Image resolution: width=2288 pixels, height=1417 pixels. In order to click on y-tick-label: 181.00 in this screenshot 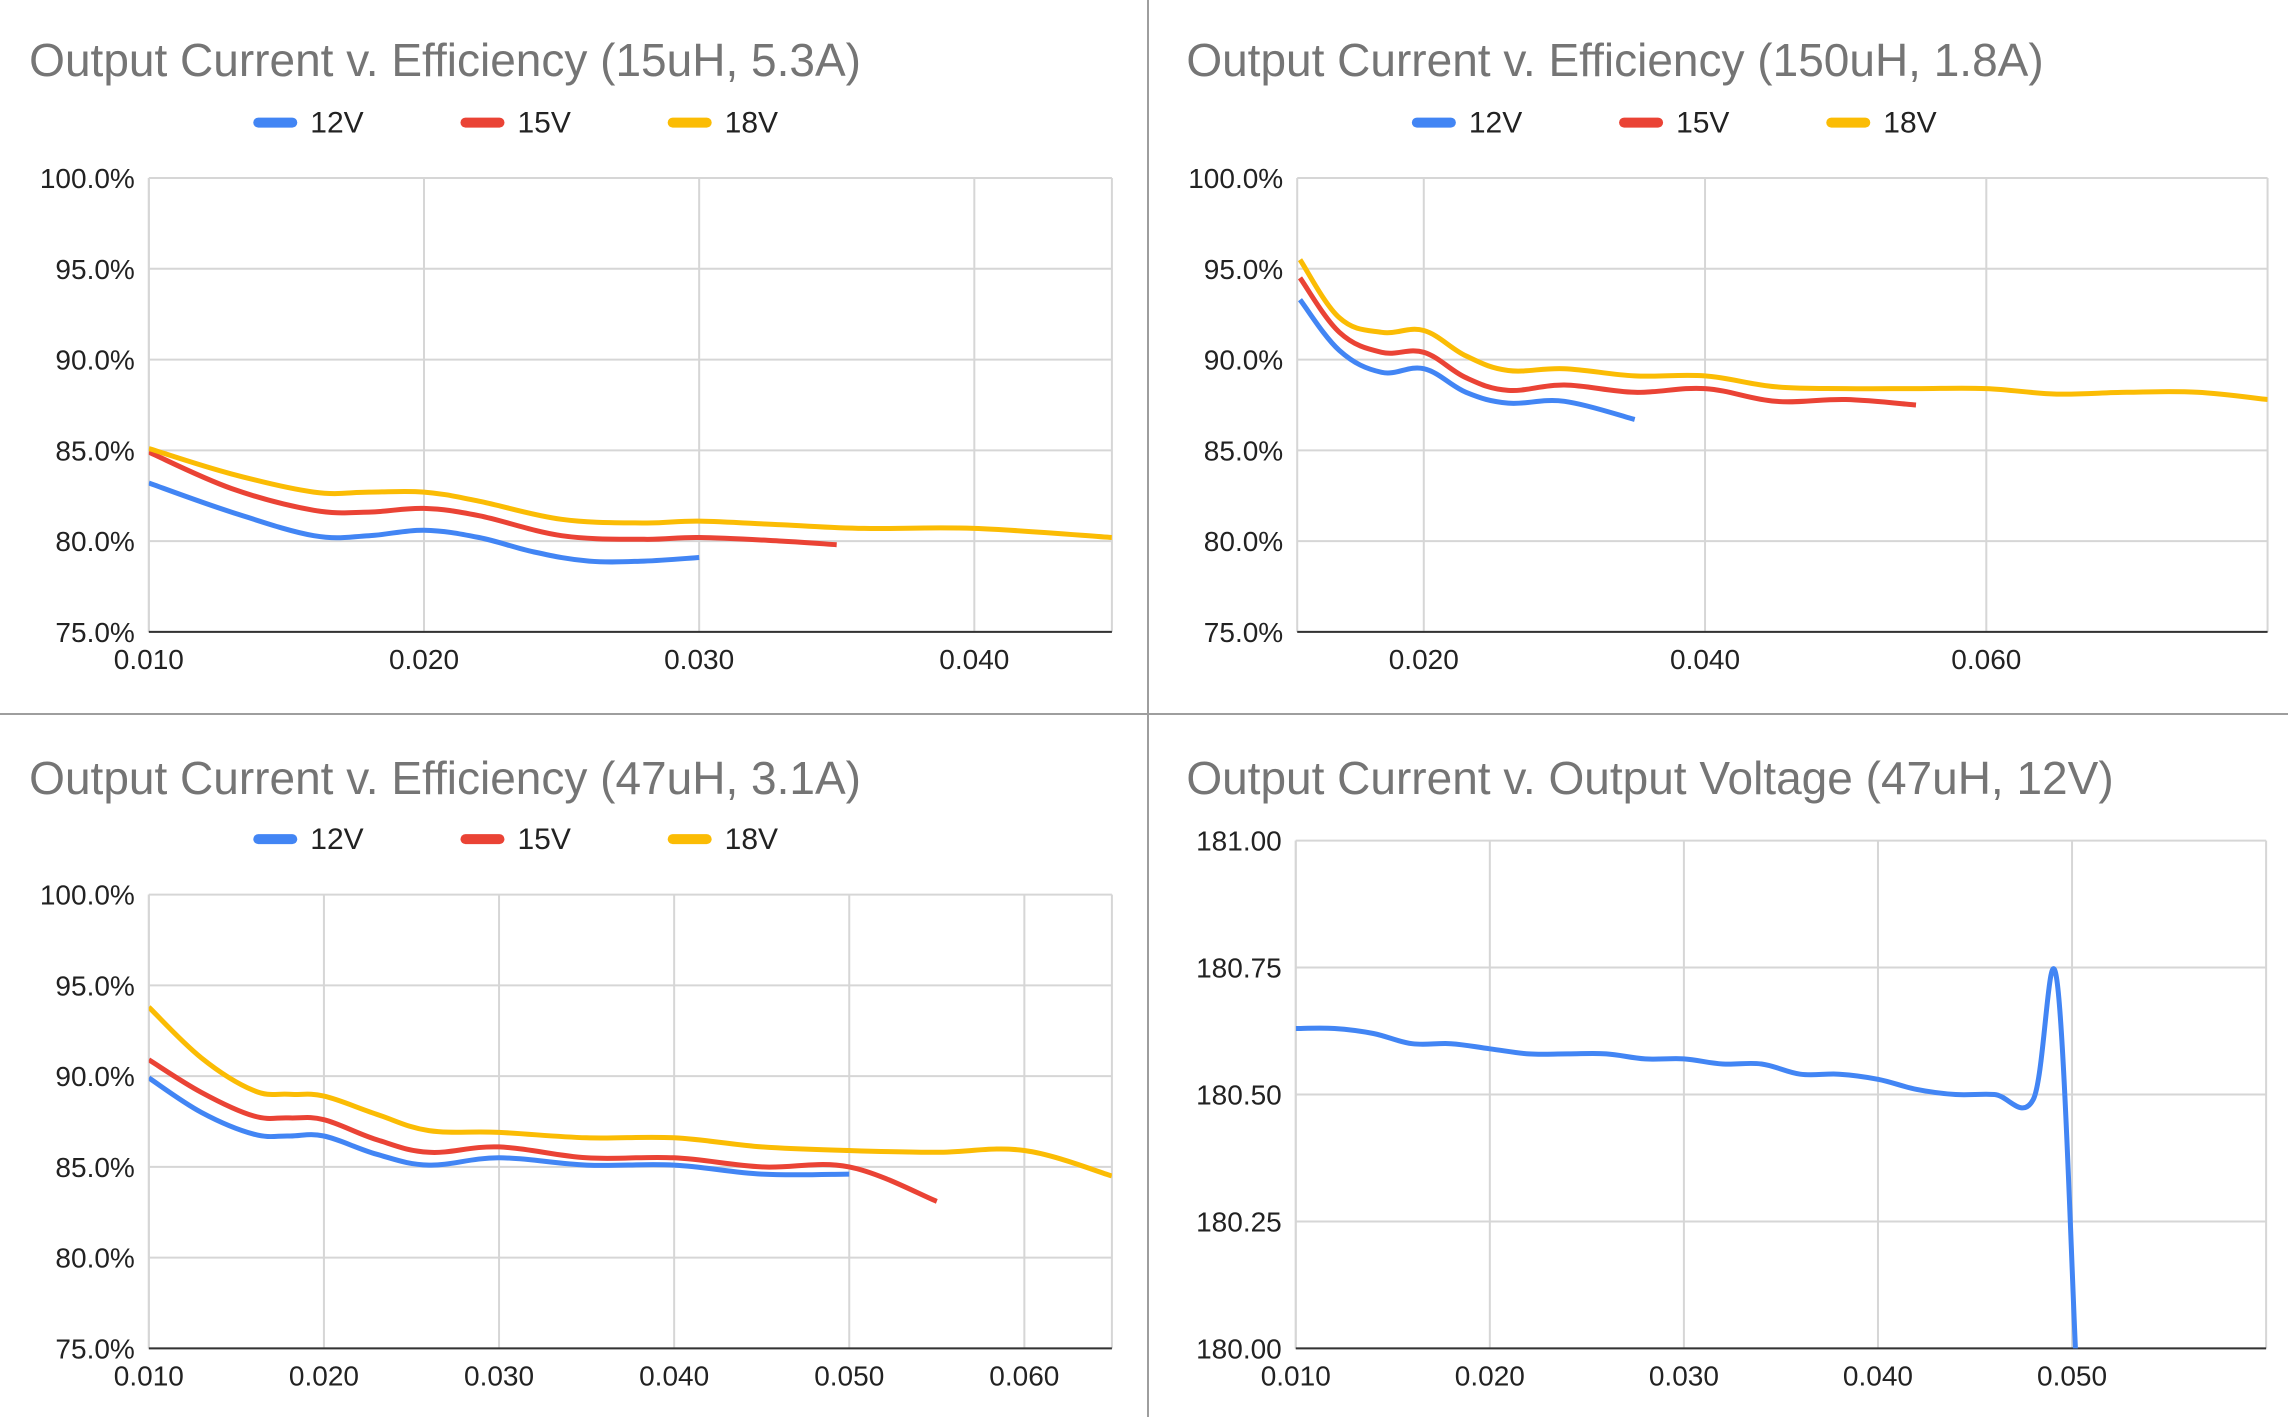, I will do `click(1239, 841)`.